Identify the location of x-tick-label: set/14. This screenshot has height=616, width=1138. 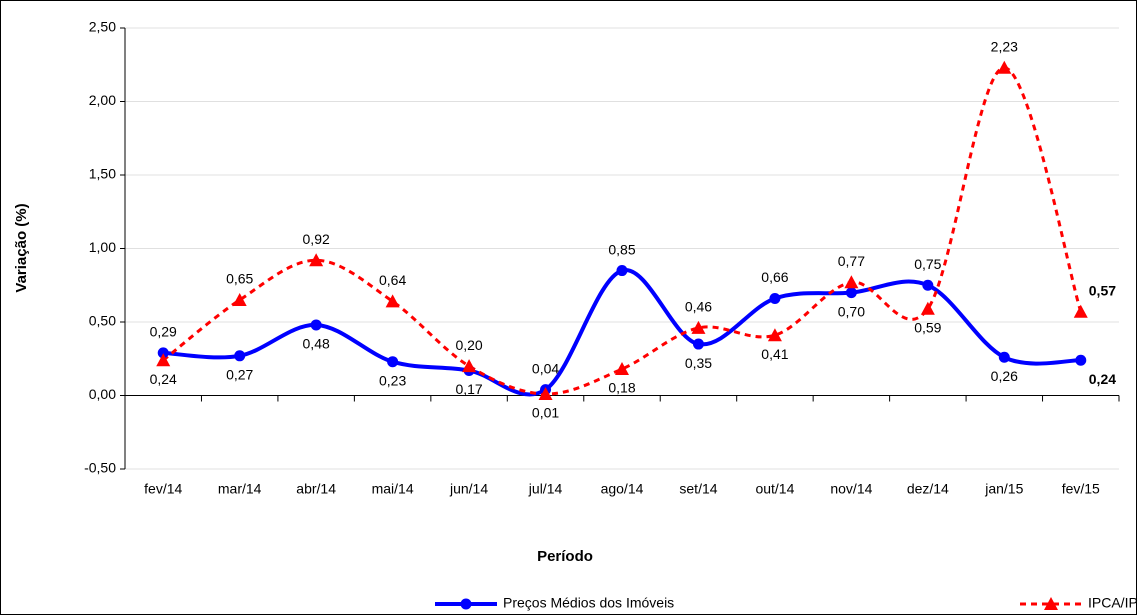
(698, 489).